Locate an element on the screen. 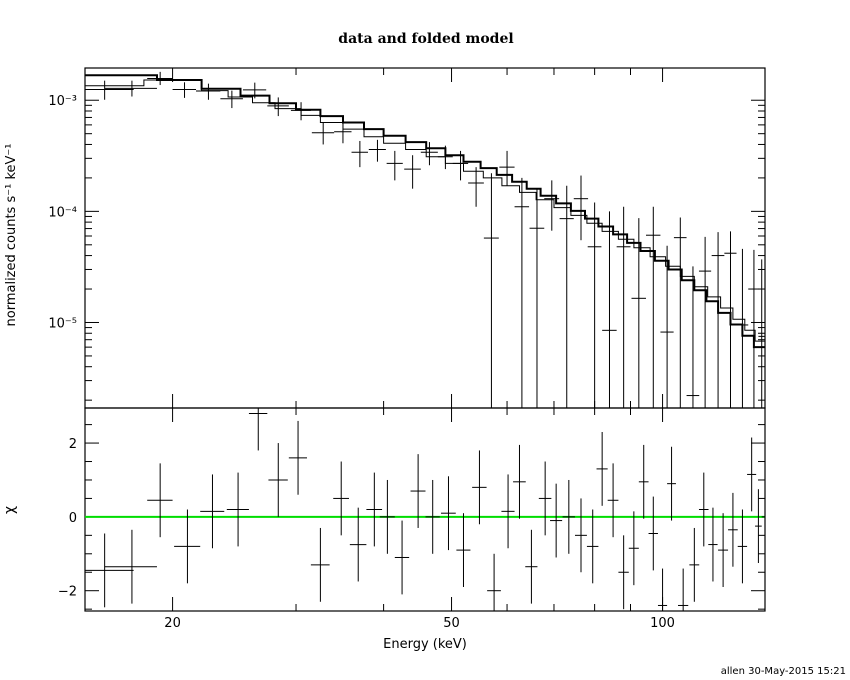 The width and height of the screenshot is (850, 680). x-tick-labels: 20 50 100 is located at coordinates (419, 623).